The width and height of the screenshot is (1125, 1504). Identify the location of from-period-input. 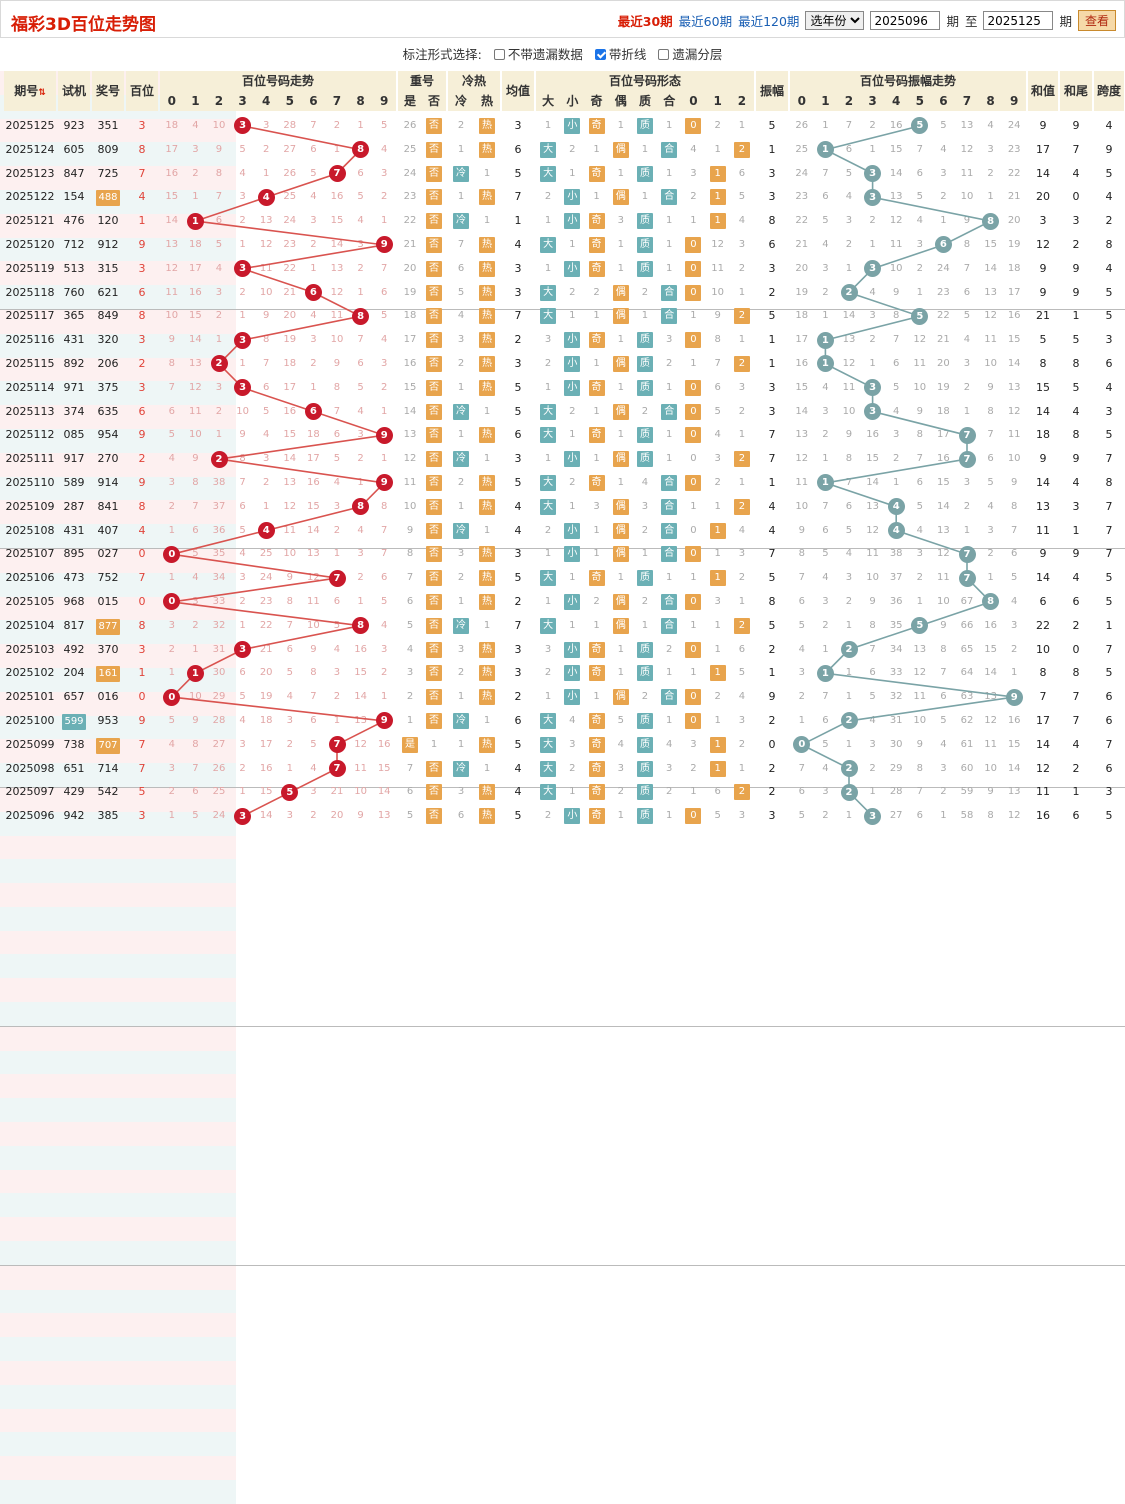
(905, 20).